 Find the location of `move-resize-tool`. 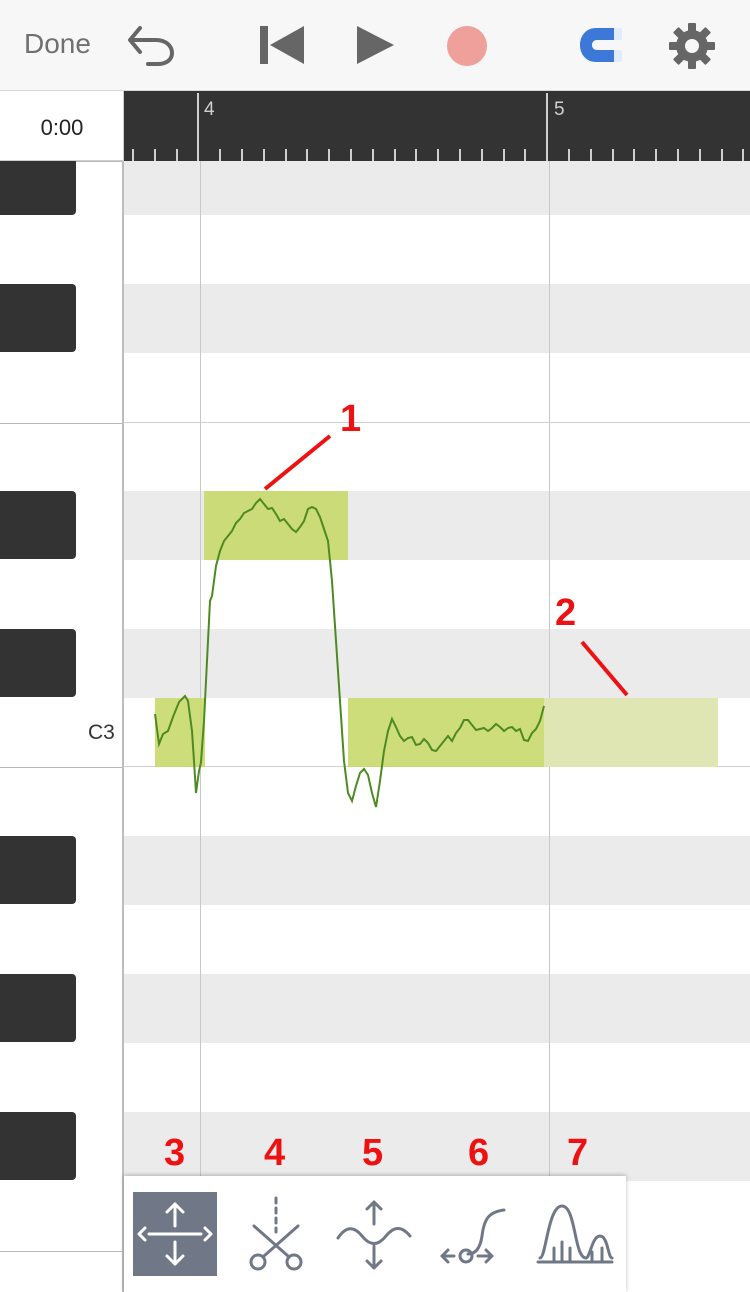

move-resize-tool is located at coordinates (175, 1234).